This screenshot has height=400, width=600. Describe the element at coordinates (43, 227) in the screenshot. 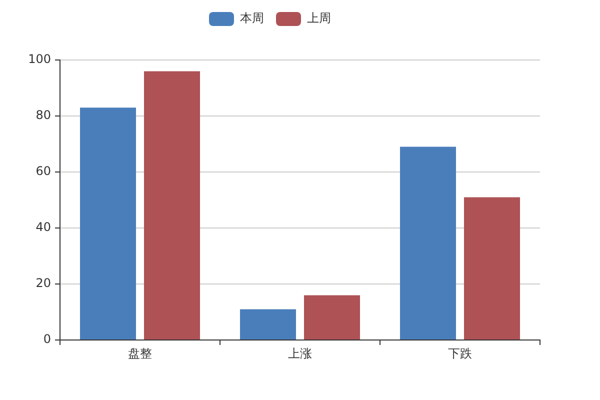

I see `y-tick-label: 40` at that location.